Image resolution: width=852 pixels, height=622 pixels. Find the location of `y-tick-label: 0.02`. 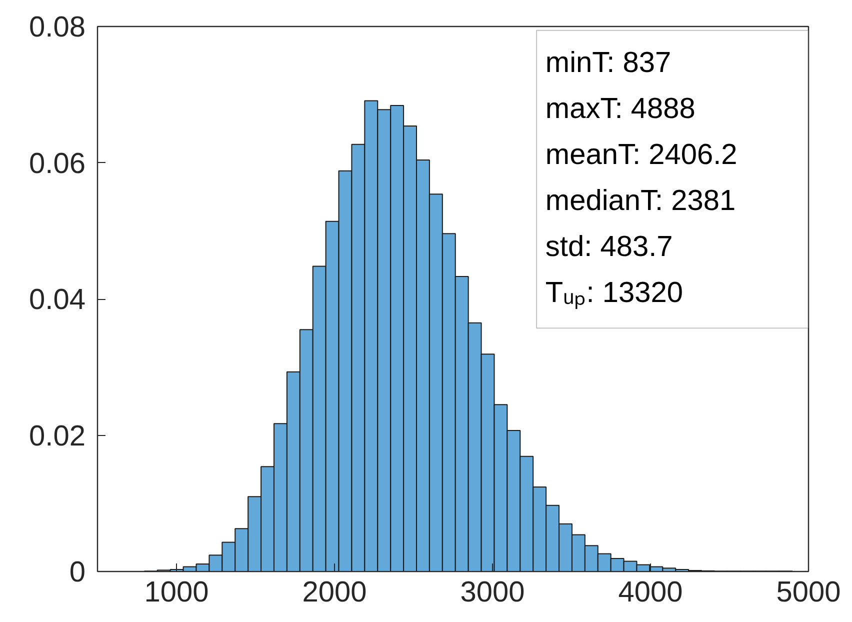

y-tick-label: 0.02 is located at coordinates (57, 436).